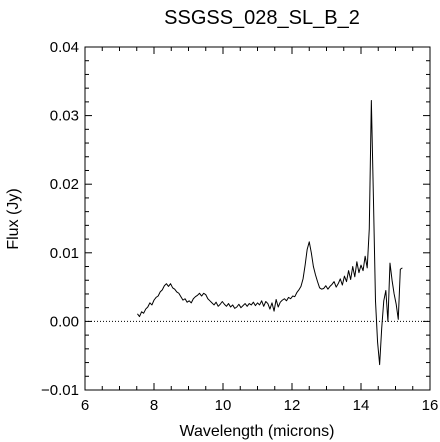 The width and height of the screenshot is (440, 442). What do you see at coordinates (256, 431) in the screenshot?
I see `x-axis-label: Wavelength (microns)` at bounding box center [256, 431].